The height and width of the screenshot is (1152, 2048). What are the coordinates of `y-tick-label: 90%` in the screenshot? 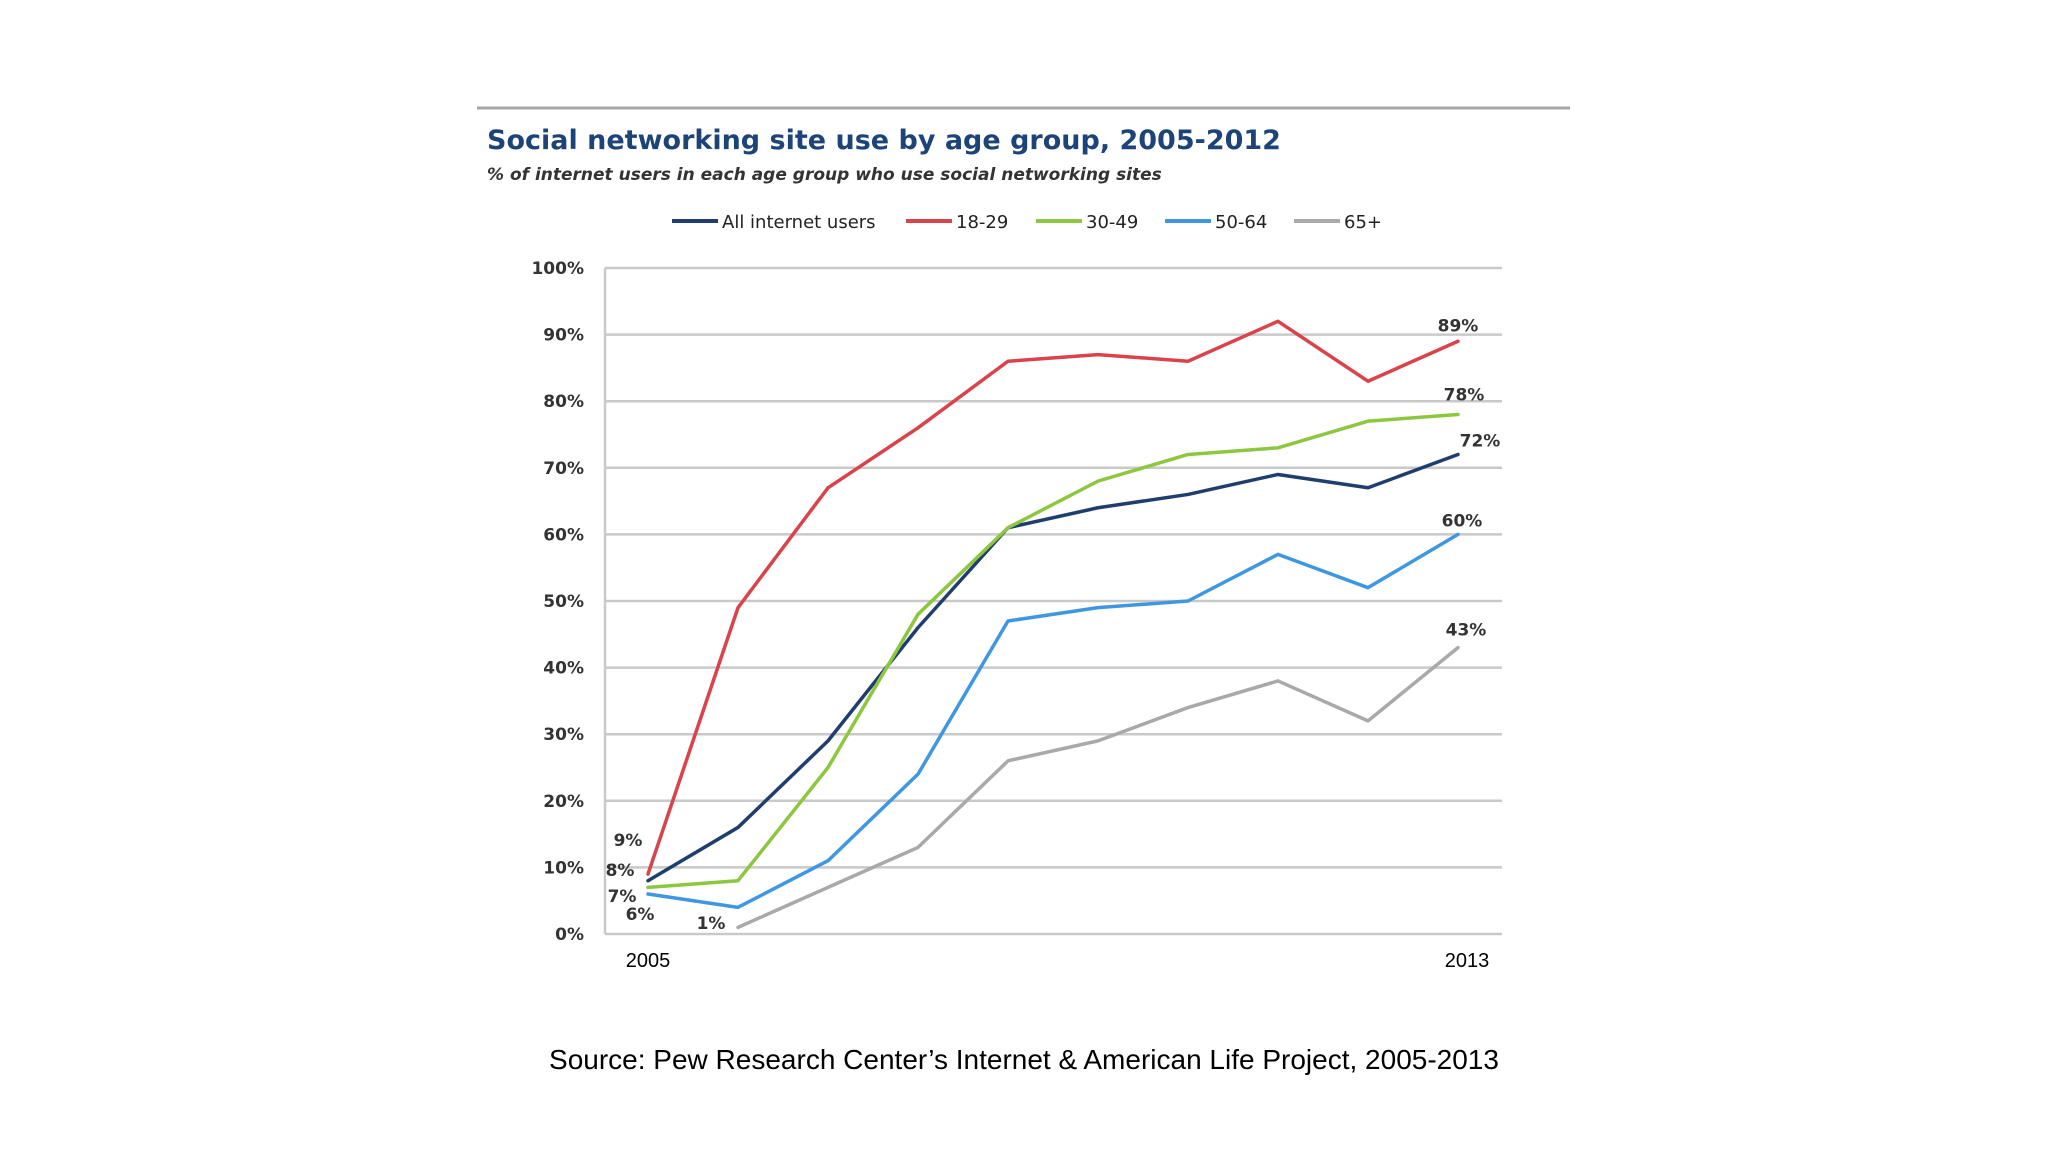 It's located at (563, 336).